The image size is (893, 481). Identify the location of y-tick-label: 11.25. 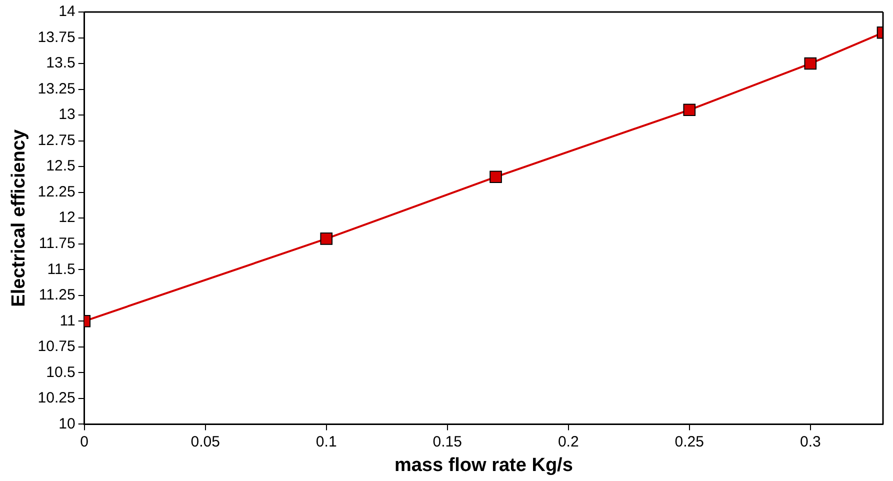
(57, 295).